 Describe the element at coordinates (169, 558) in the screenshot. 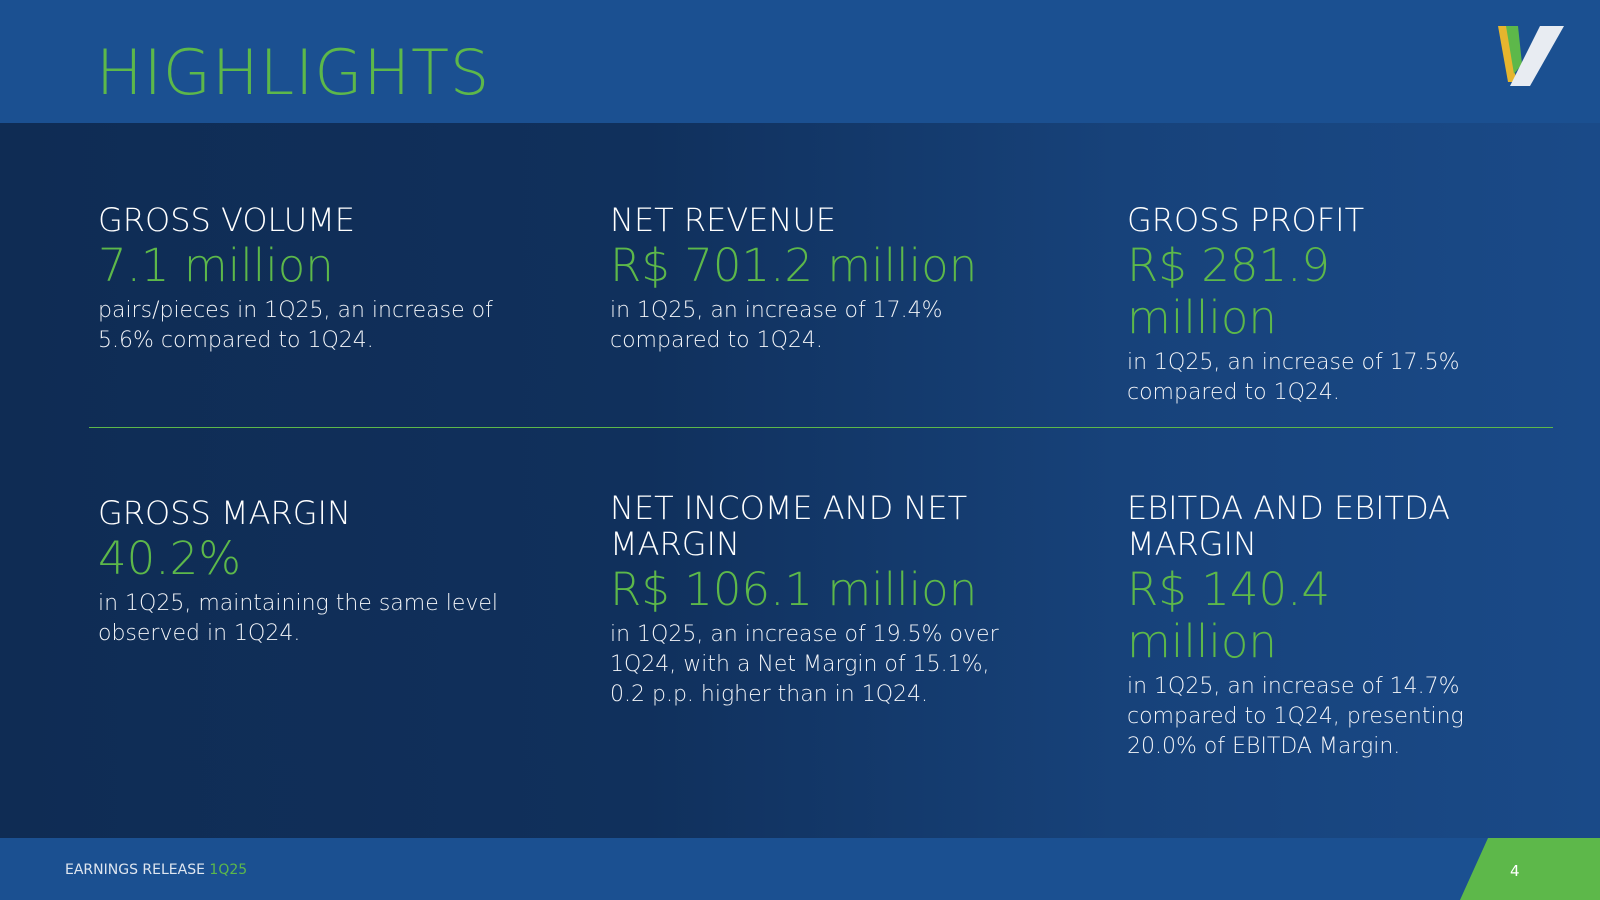

I see `card-value: 40.2%` at that location.